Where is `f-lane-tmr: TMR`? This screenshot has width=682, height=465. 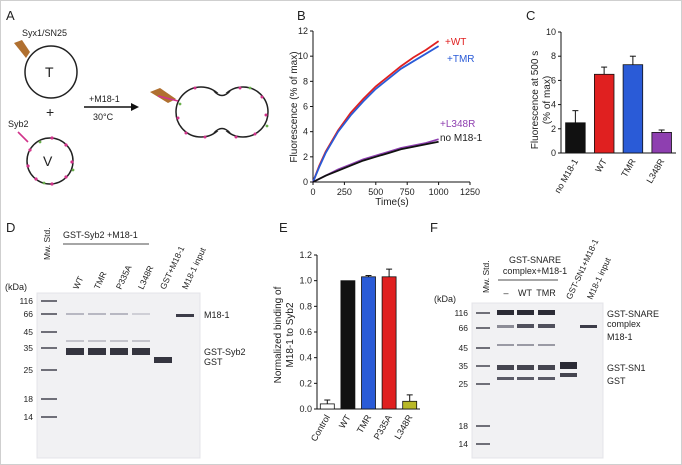 f-lane-tmr: TMR is located at coordinates (546, 293).